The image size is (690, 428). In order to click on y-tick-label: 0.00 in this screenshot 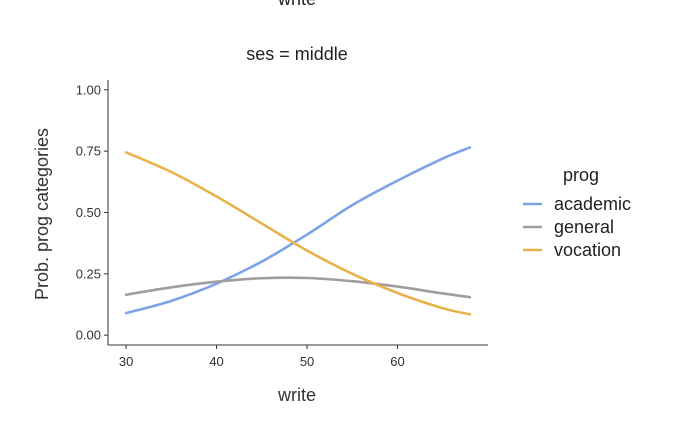, I will do `click(88, 335)`.